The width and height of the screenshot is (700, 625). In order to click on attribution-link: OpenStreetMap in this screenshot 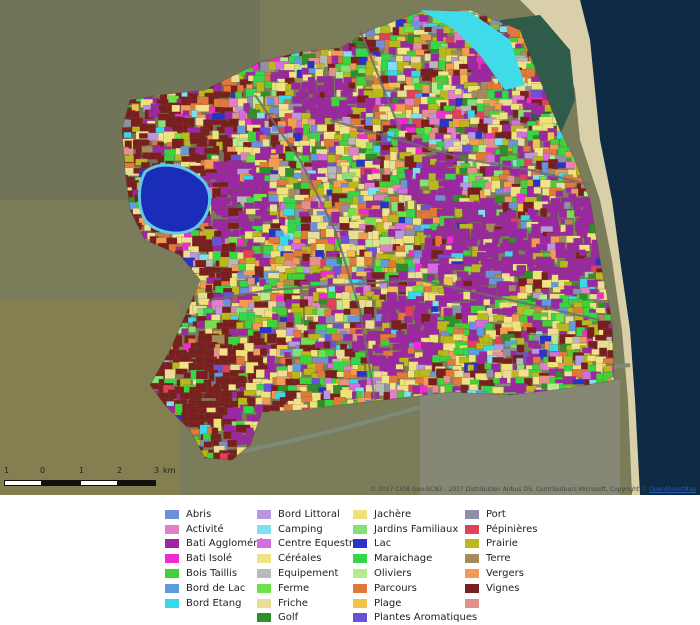, I will do `click(672, 489)`.